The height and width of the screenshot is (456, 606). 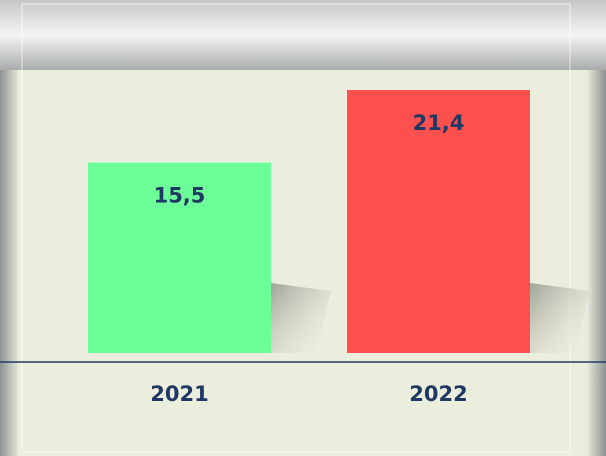 I want to click on frame-right, so click(x=597, y=228).